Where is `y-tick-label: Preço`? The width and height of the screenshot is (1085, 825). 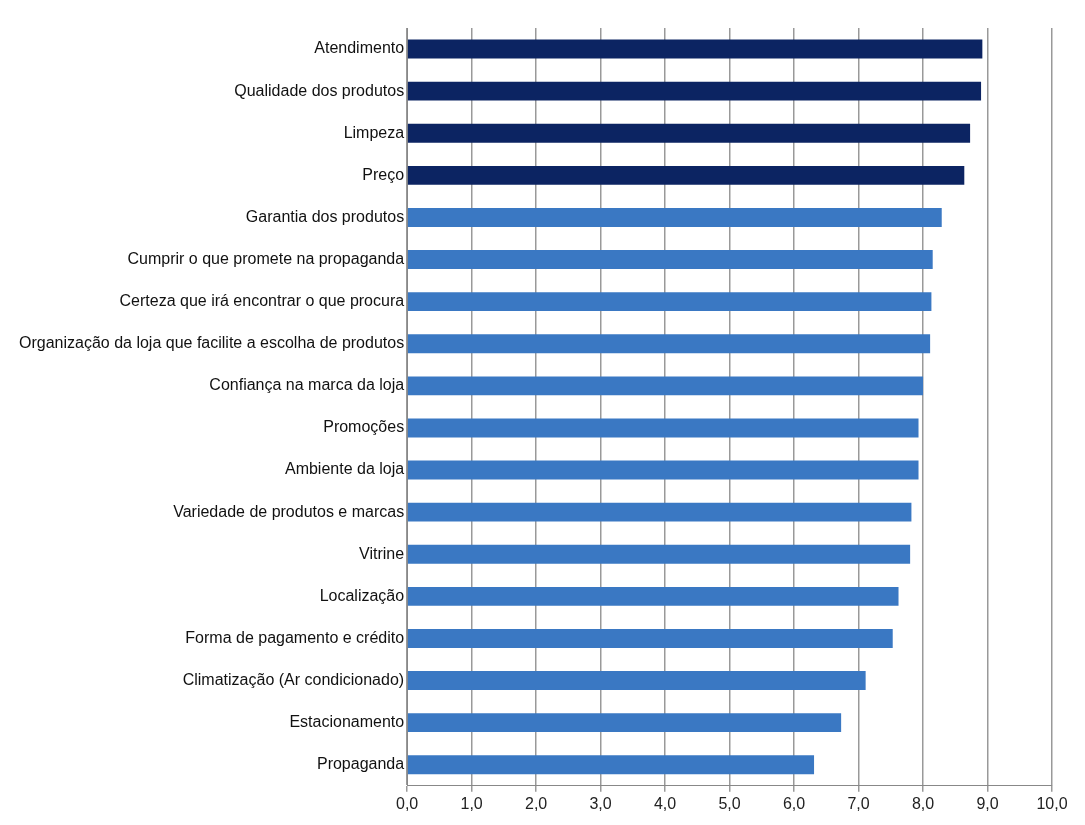 y-tick-label: Preço is located at coordinates (383, 174).